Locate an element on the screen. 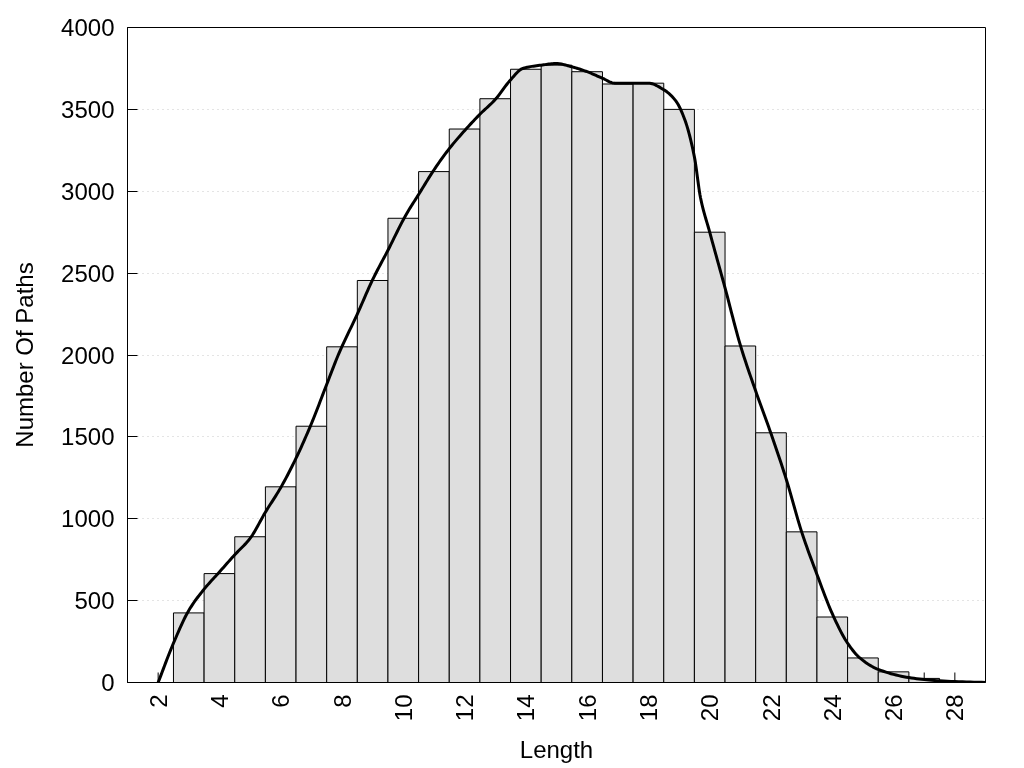 The width and height of the screenshot is (1024, 768). y-tick-label: 3500 is located at coordinates (88, 109).